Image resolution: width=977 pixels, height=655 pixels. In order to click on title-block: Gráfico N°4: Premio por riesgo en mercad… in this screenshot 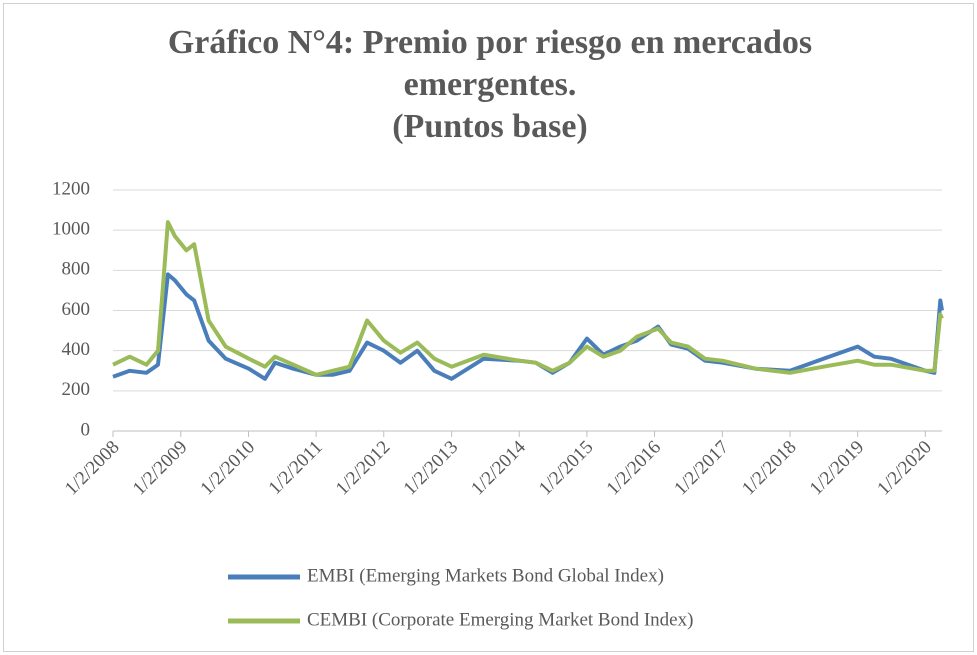, I will do `click(490, 85)`.